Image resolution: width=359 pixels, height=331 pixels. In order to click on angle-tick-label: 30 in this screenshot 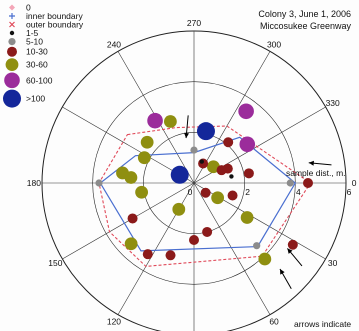, I will do `click(333, 263)`.